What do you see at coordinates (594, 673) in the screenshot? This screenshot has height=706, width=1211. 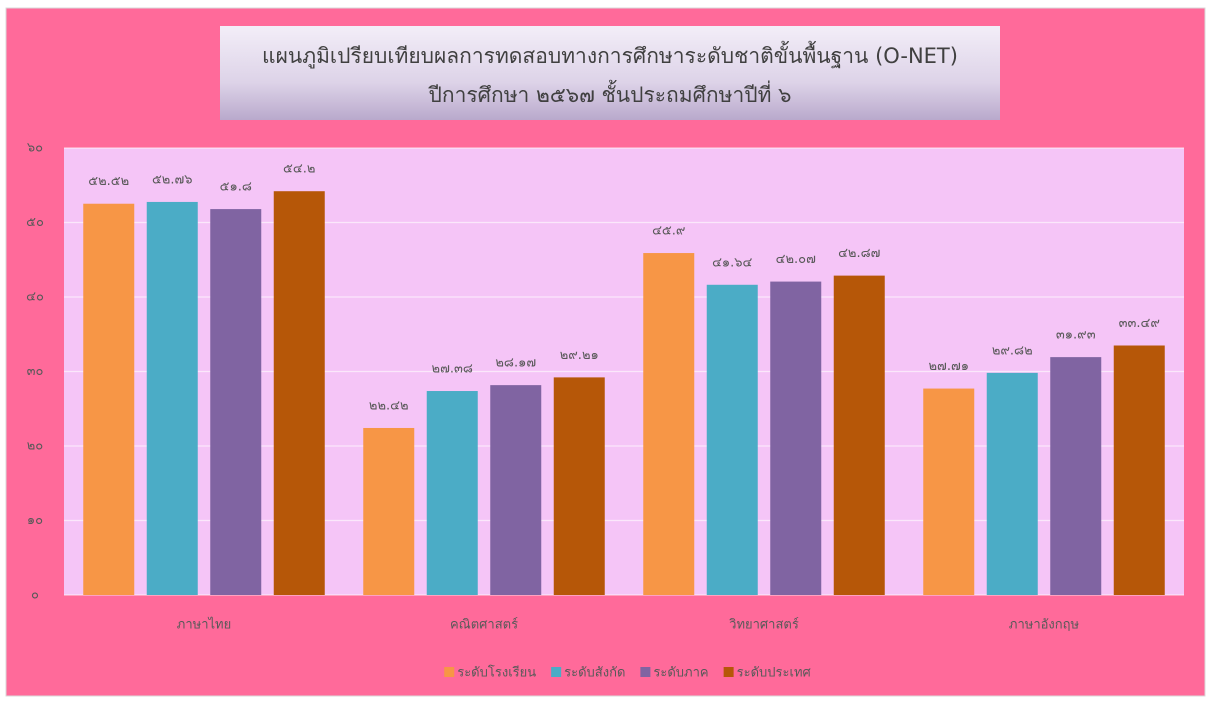 I see `legend-label: ระดับสังกัด` at bounding box center [594, 673].